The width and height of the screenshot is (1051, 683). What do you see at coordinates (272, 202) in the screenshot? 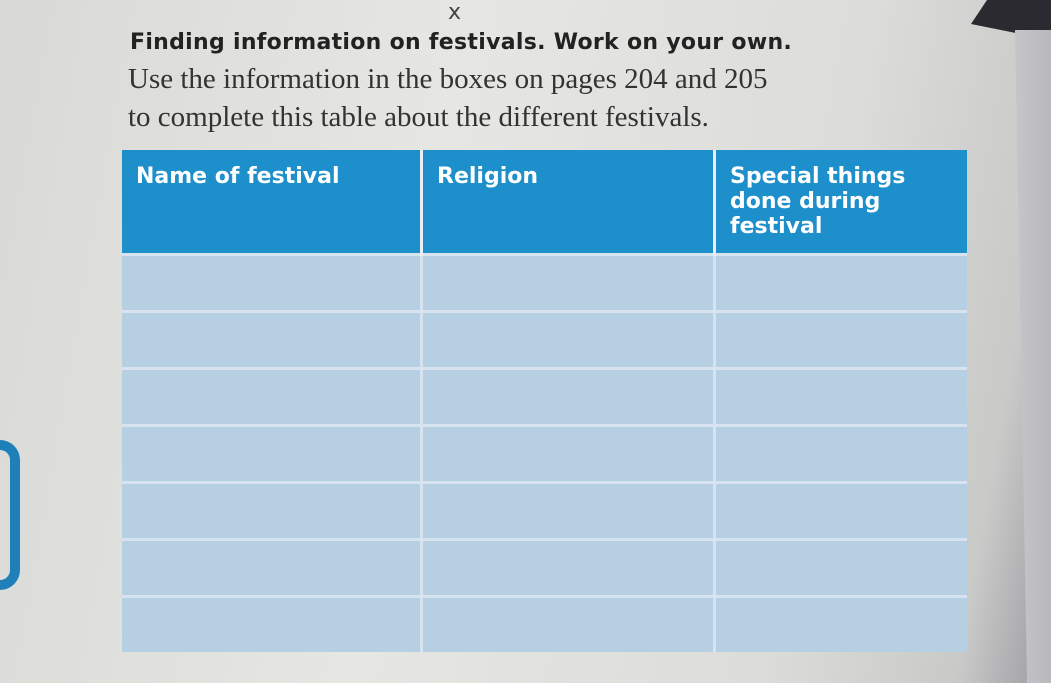
I see `header-name-of-festival: Name of festival` at bounding box center [272, 202].